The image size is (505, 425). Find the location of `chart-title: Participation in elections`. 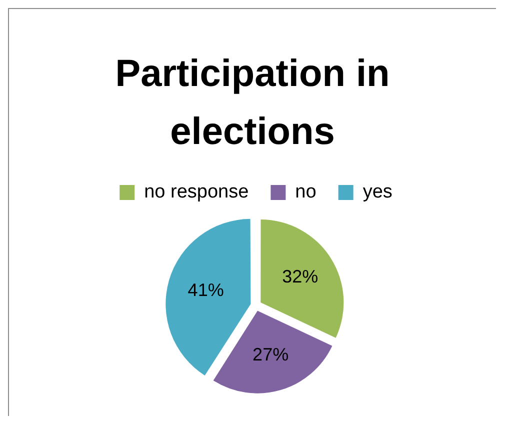

chart-title: Participation in elections is located at coordinates (252, 103).